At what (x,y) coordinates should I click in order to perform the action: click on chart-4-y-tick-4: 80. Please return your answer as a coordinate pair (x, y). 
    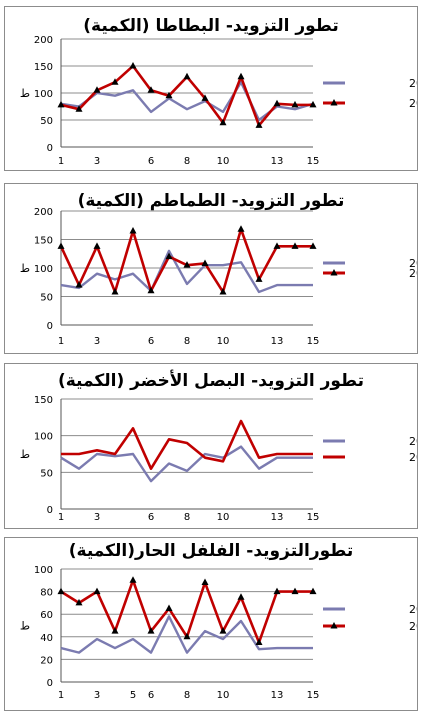
    Looking at the image, I should click on (46, 593).